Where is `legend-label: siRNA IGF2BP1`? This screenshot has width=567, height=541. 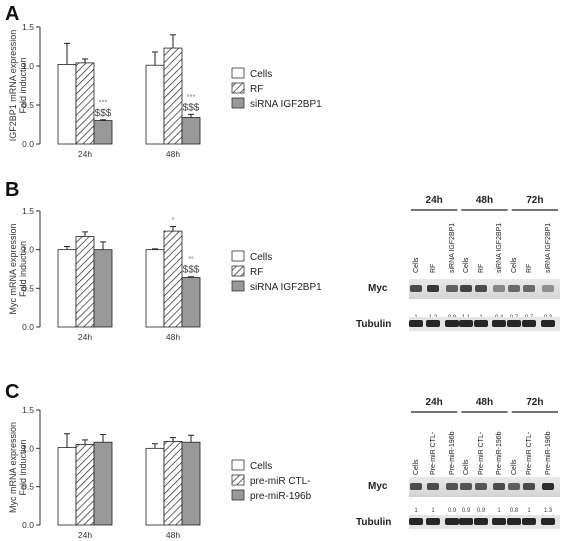 legend-label: siRNA IGF2BP1 is located at coordinates (286, 287).